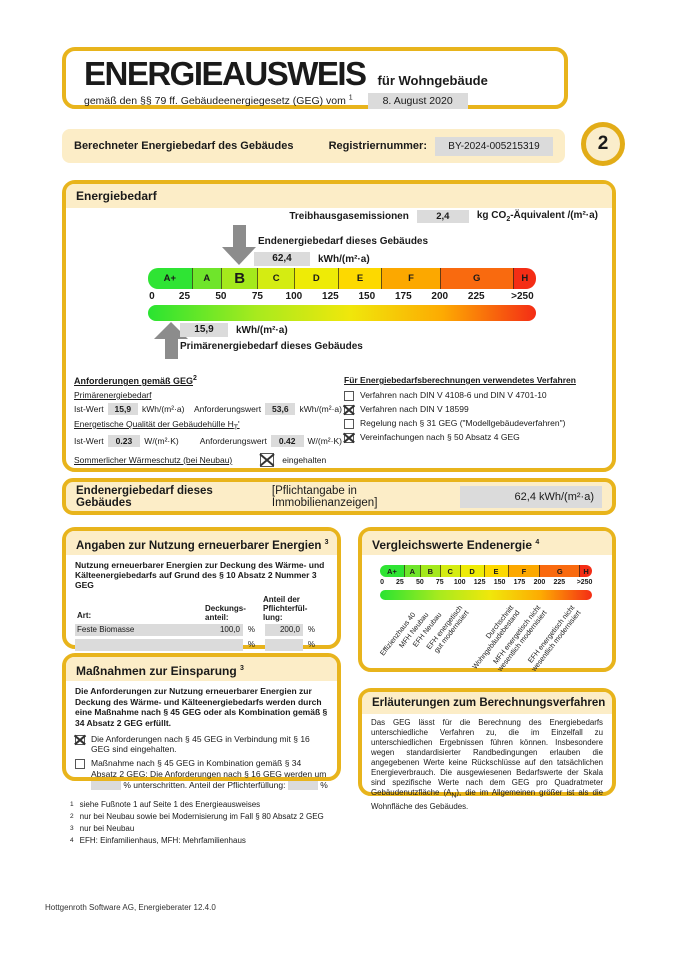 The image size is (679, 960). Describe the element at coordinates (312, 259) in the screenshot. I see `endenergie-value-row: 62,4 kWh/(m²·a)` at that location.